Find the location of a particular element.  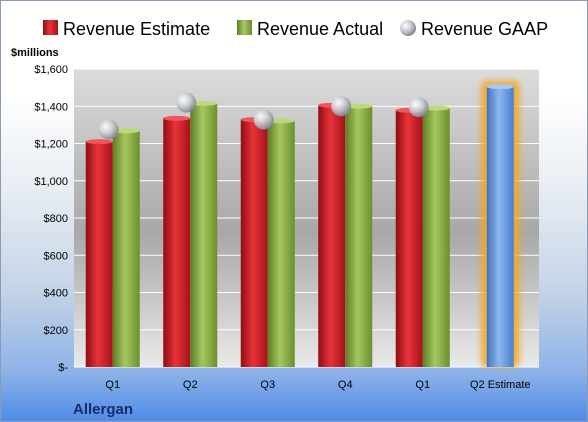

x-tick-label: Q3 is located at coordinates (267, 385).